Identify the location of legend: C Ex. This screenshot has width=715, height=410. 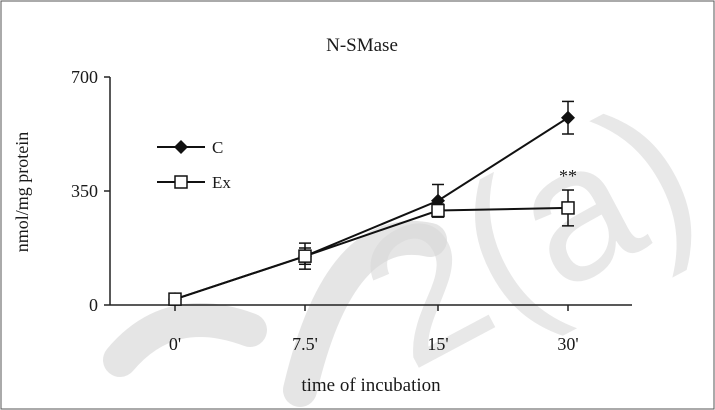
(194, 165).